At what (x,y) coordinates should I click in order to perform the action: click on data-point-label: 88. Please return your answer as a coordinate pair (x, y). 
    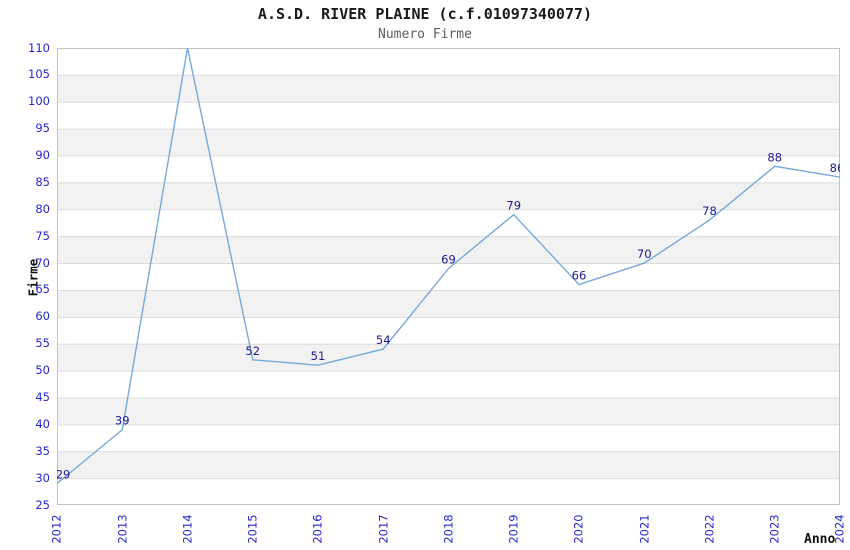
    Looking at the image, I should click on (774, 157).